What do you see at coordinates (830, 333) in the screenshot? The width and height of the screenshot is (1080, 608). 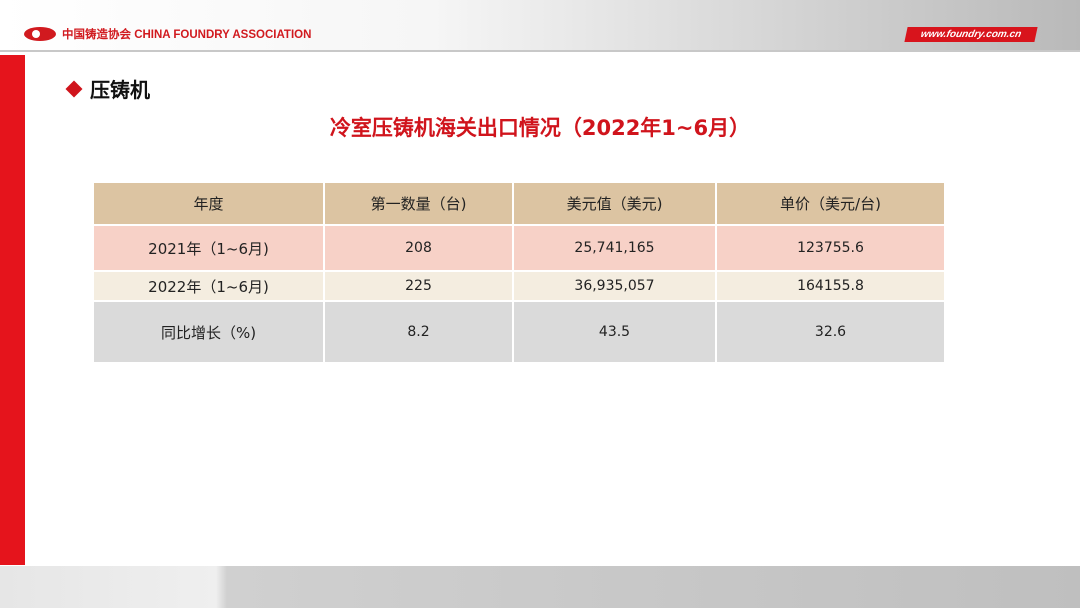 I see `cell: 32.6` at bounding box center [830, 333].